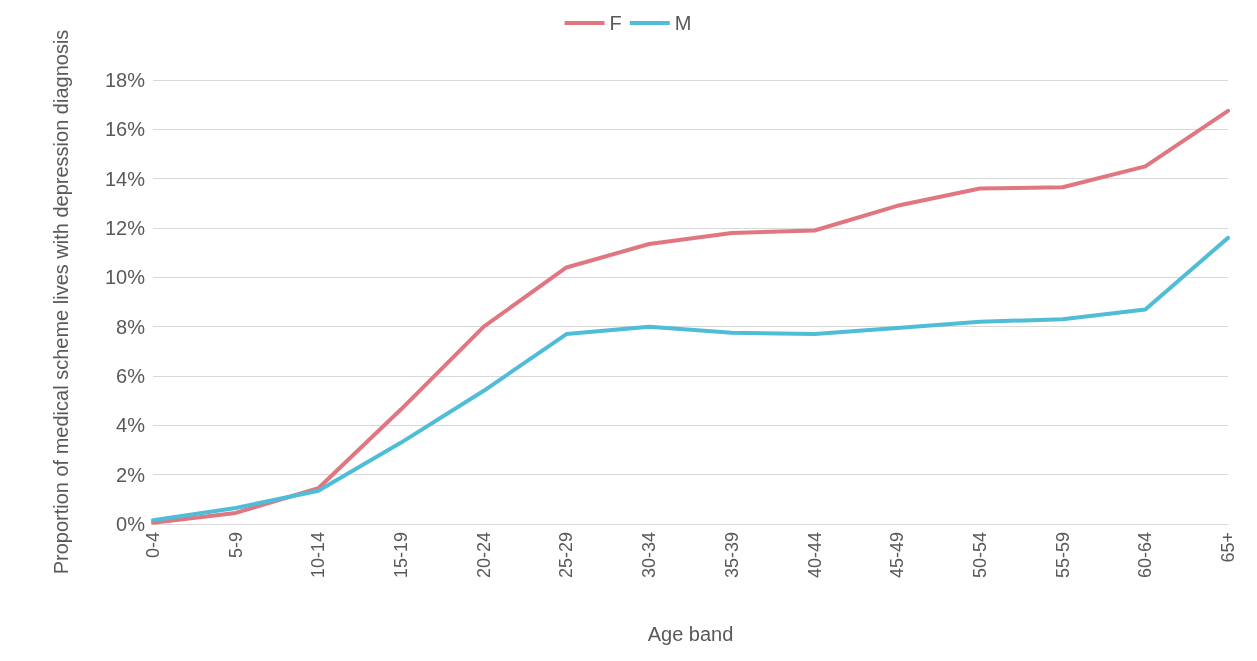 The image size is (1257, 661). I want to click on y-tick-label: 0%, so click(131, 524).